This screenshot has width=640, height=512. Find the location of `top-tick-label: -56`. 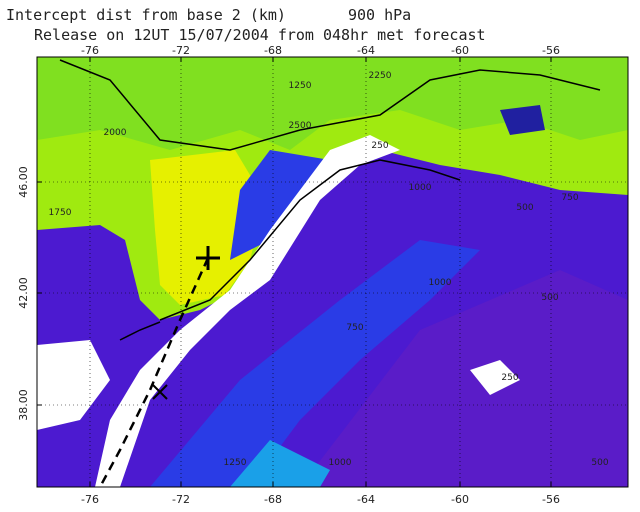

top-tick-label: -56 is located at coordinates (551, 50).